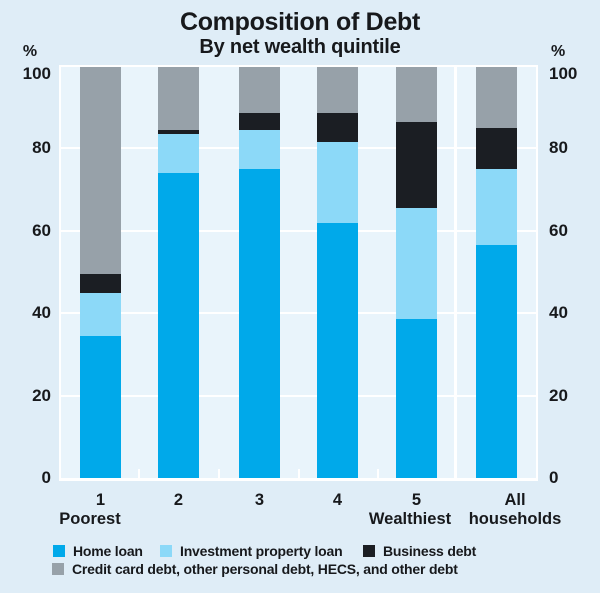 This screenshot has height=593, width=600. Describe the element at coordinates (46, 477) in the screenshot. I see `y-tick-label-left-0: 0` at that location.